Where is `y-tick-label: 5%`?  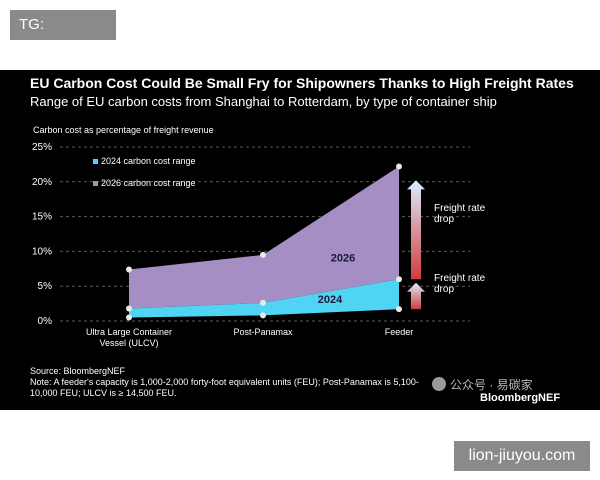
y-tick-label: 5% is located at coordinates (45, 286).